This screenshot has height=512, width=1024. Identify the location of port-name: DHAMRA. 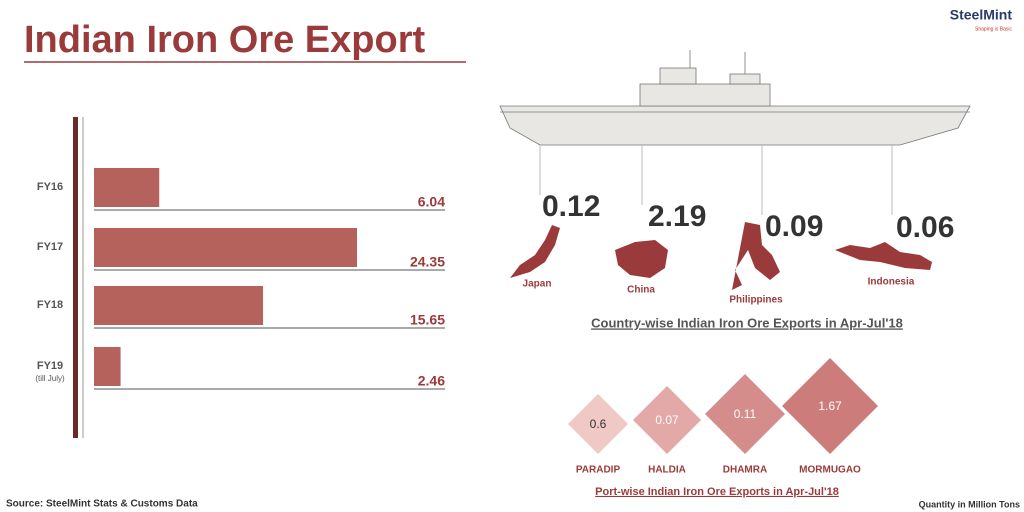
(745, 470).